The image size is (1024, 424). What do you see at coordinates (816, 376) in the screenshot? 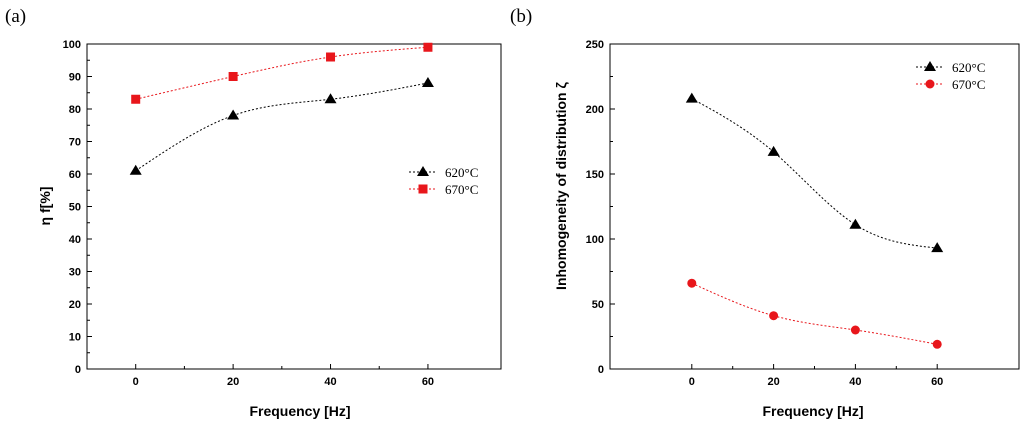
I see `panel-b-x-ticks: 0 20 40 60` at bounding box center [816, 376].